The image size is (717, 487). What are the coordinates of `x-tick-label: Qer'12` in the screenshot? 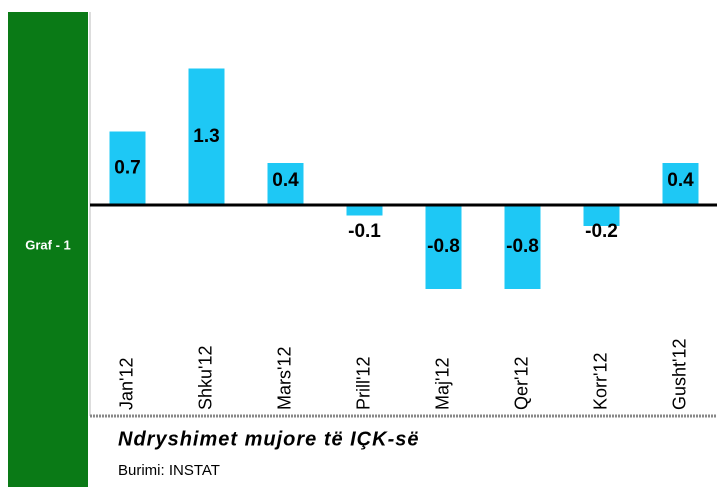 It's located at (521, 383).